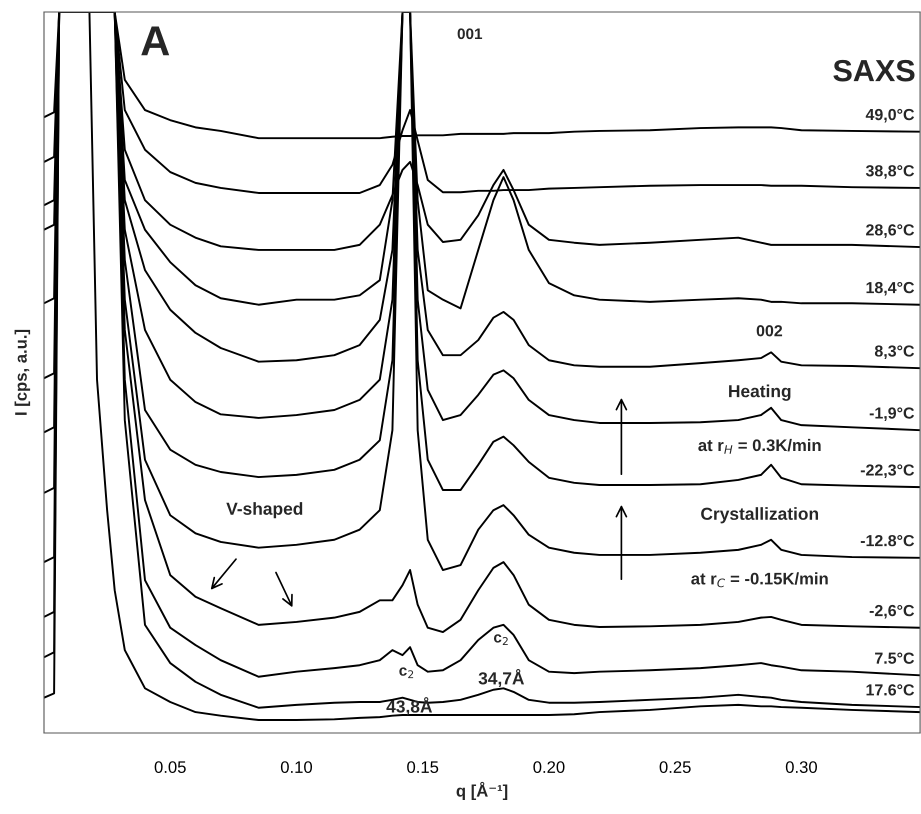  What do you see at coordinates (501, 678) in the screenshot?
I see `annotation: 34,7Å` at bounding box center [501, 678].